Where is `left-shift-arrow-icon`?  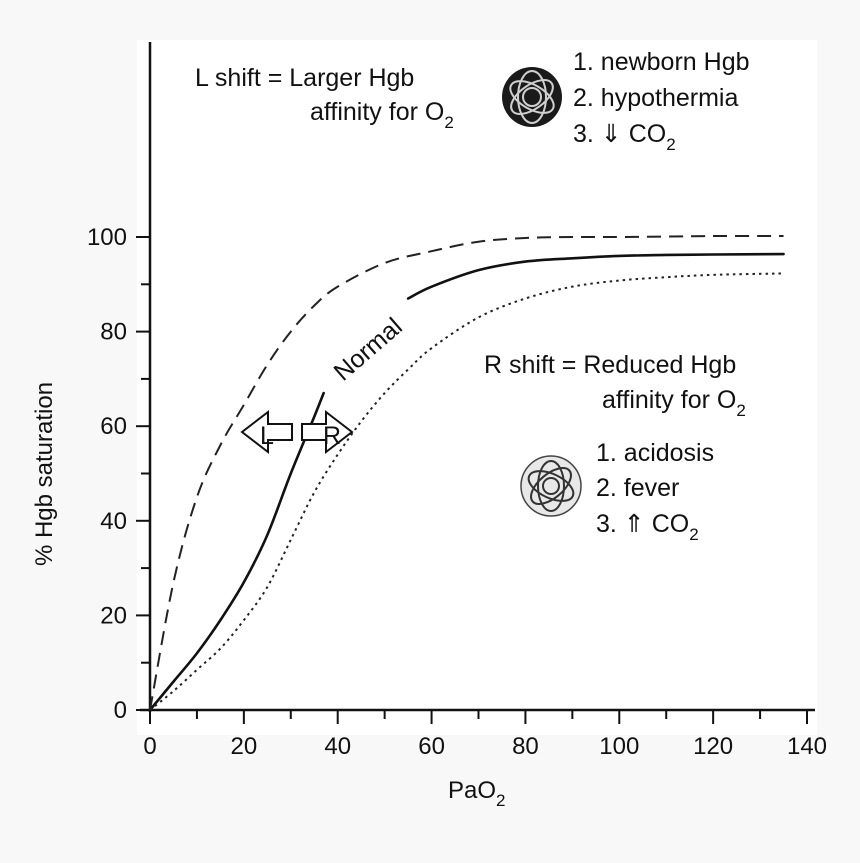
left-shift-arrow-icon is located at coordinates (266, 432).